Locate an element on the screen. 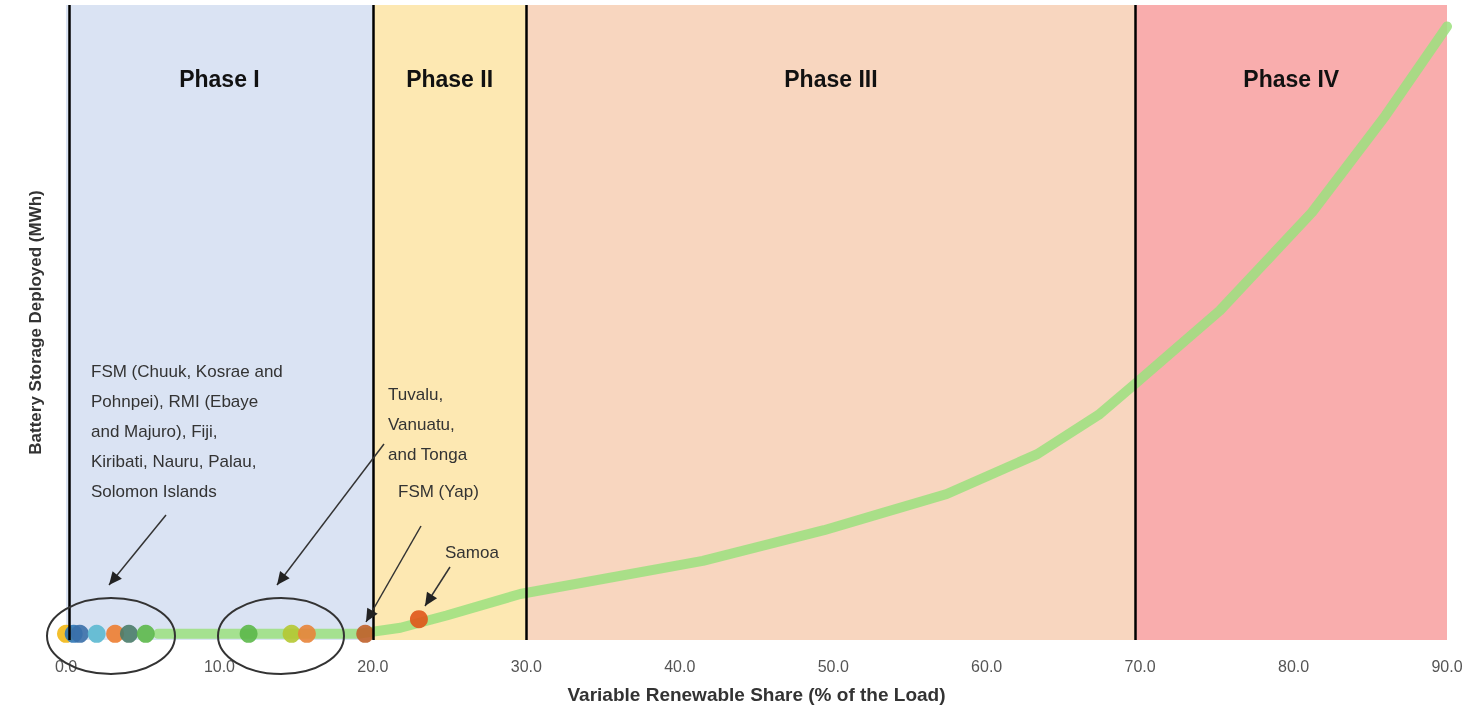 The height and width of the screenshot is (724, 1476). x-tick-label: 90.0 is located at coordinates (1447, 666).